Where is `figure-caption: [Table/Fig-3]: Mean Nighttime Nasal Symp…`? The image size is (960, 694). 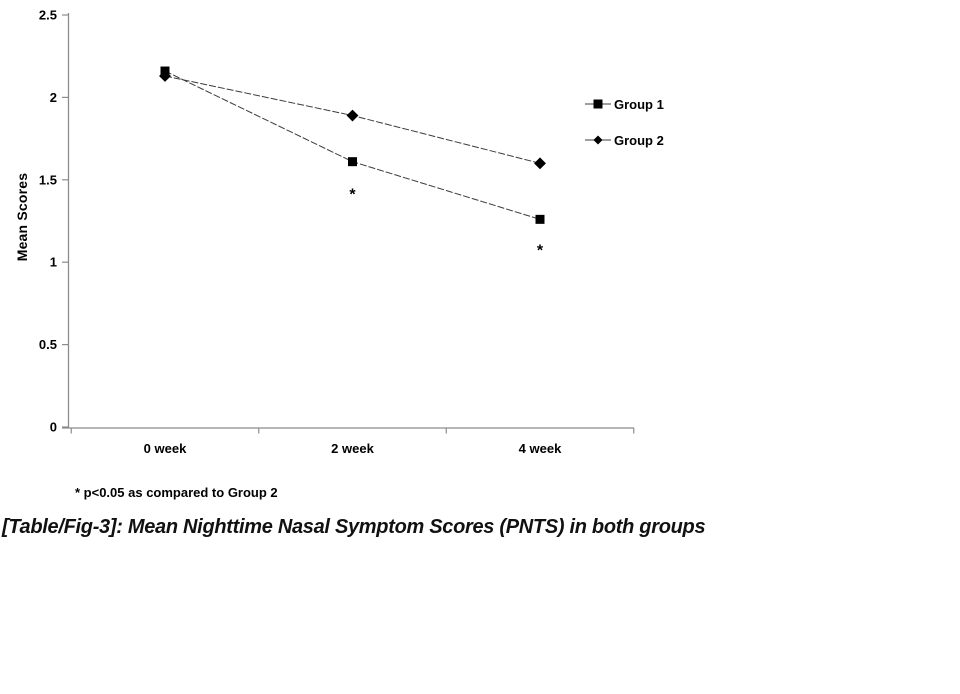
figure-caption: [Table/Fig-3]: Mean Nighttime Nasal Symp… is located at coordinates (354, 527).